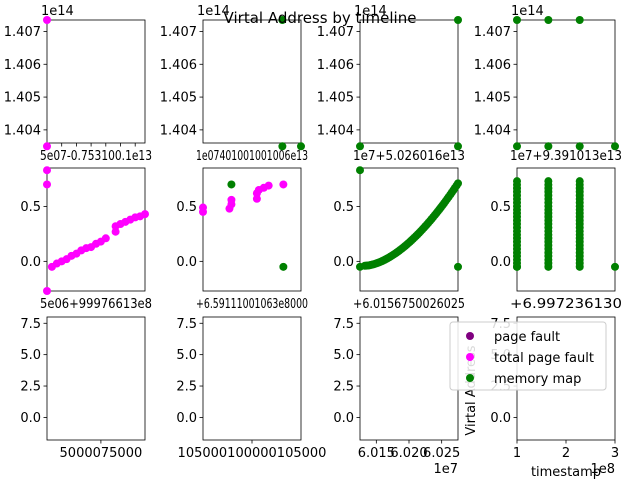  What do you see at coordinates (544, 358) in the screenshot?
I see `legend-label: total page fault` at bounding box center [544, 358].